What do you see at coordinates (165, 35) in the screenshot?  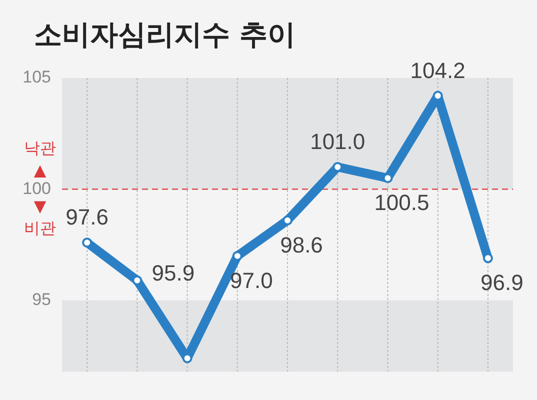 I see `chart-title: 소비자심리지수 추이` at bounding box center [165, 35].